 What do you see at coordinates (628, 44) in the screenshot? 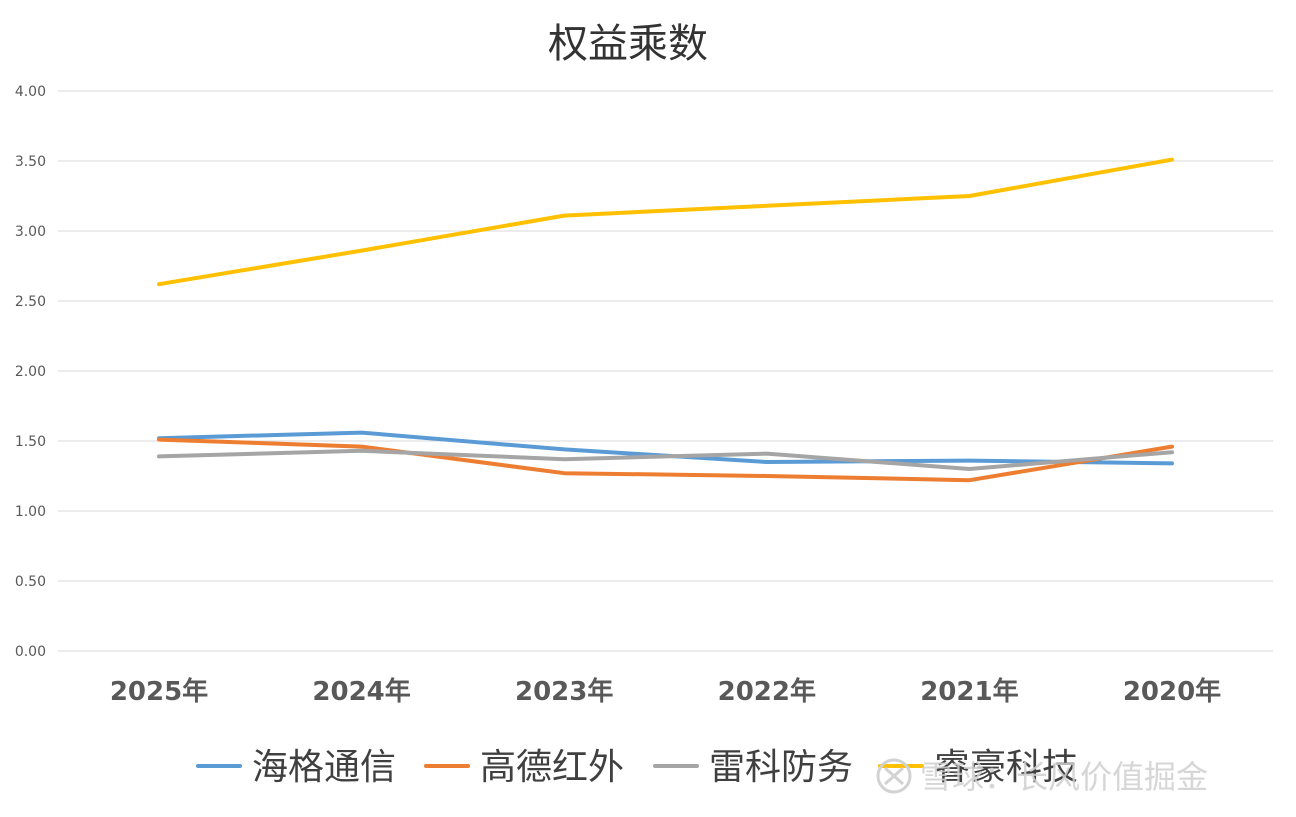
I see `chart-title: 权益乘数` at bounding box center [628, 44].